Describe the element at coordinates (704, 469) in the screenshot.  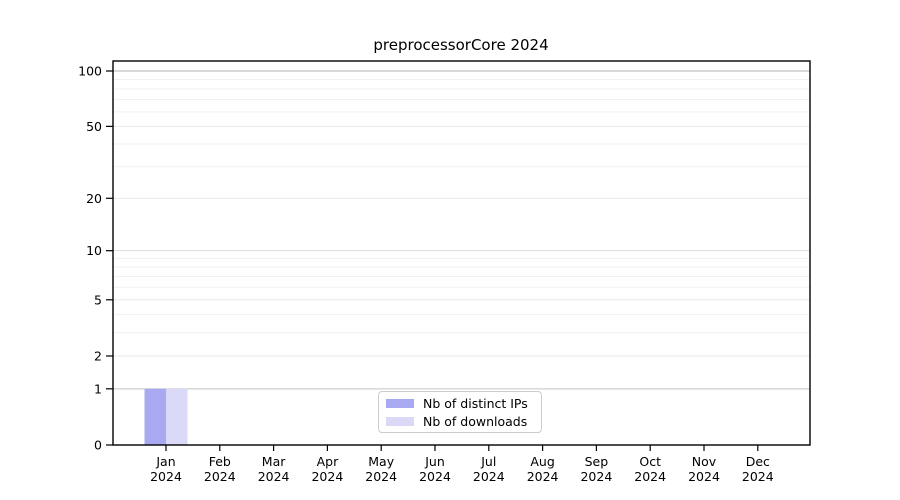
I see `x-tick-label: Nov 2024` at that location.